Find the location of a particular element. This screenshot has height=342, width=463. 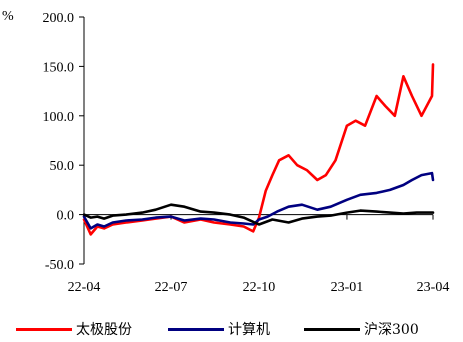

legend-swatch-computer is located at coordinates (196, 329).